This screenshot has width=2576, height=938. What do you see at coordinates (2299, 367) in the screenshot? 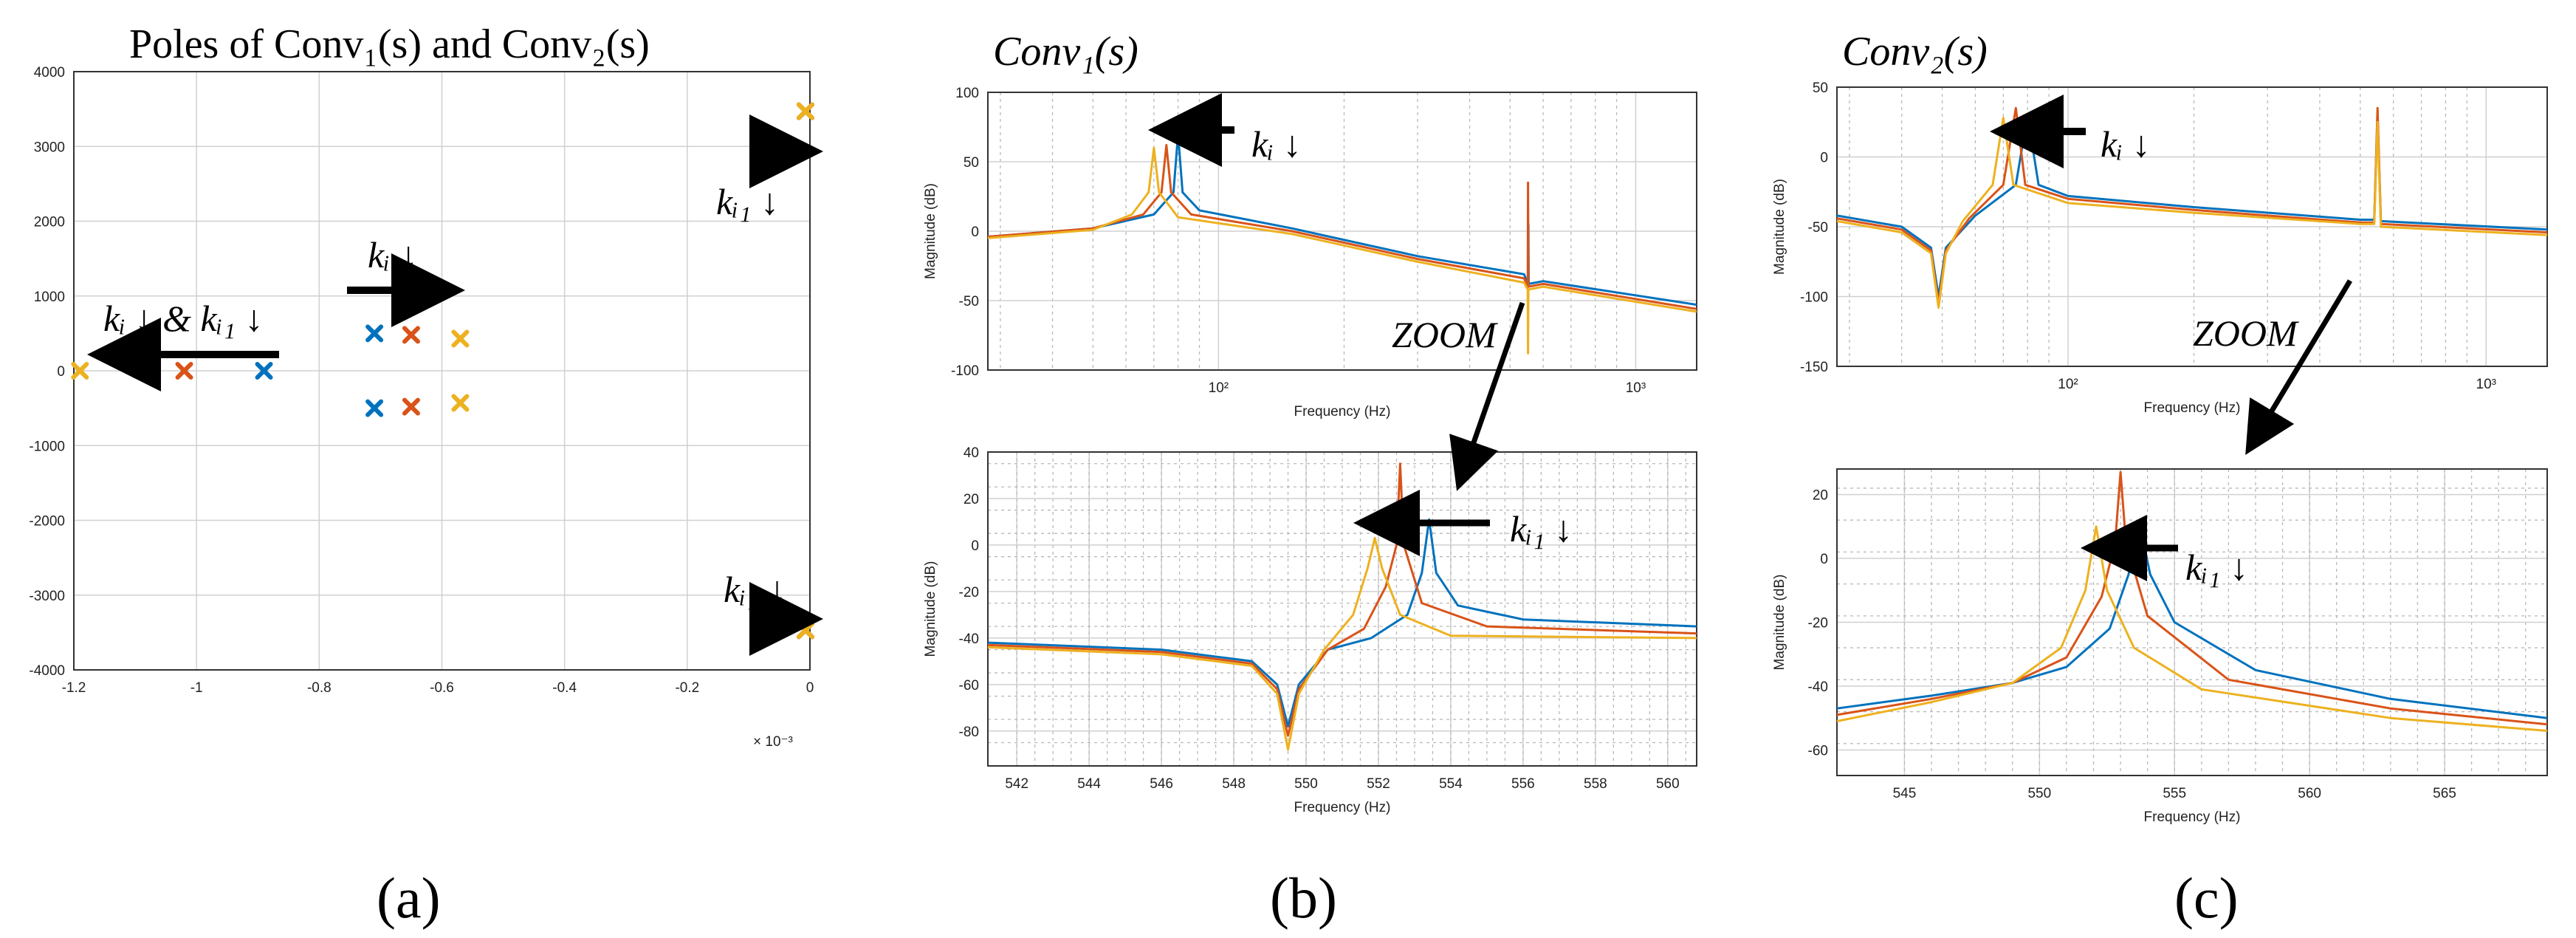
I see `zoom-arrow-conv2` at bounding box center [2299, 367].